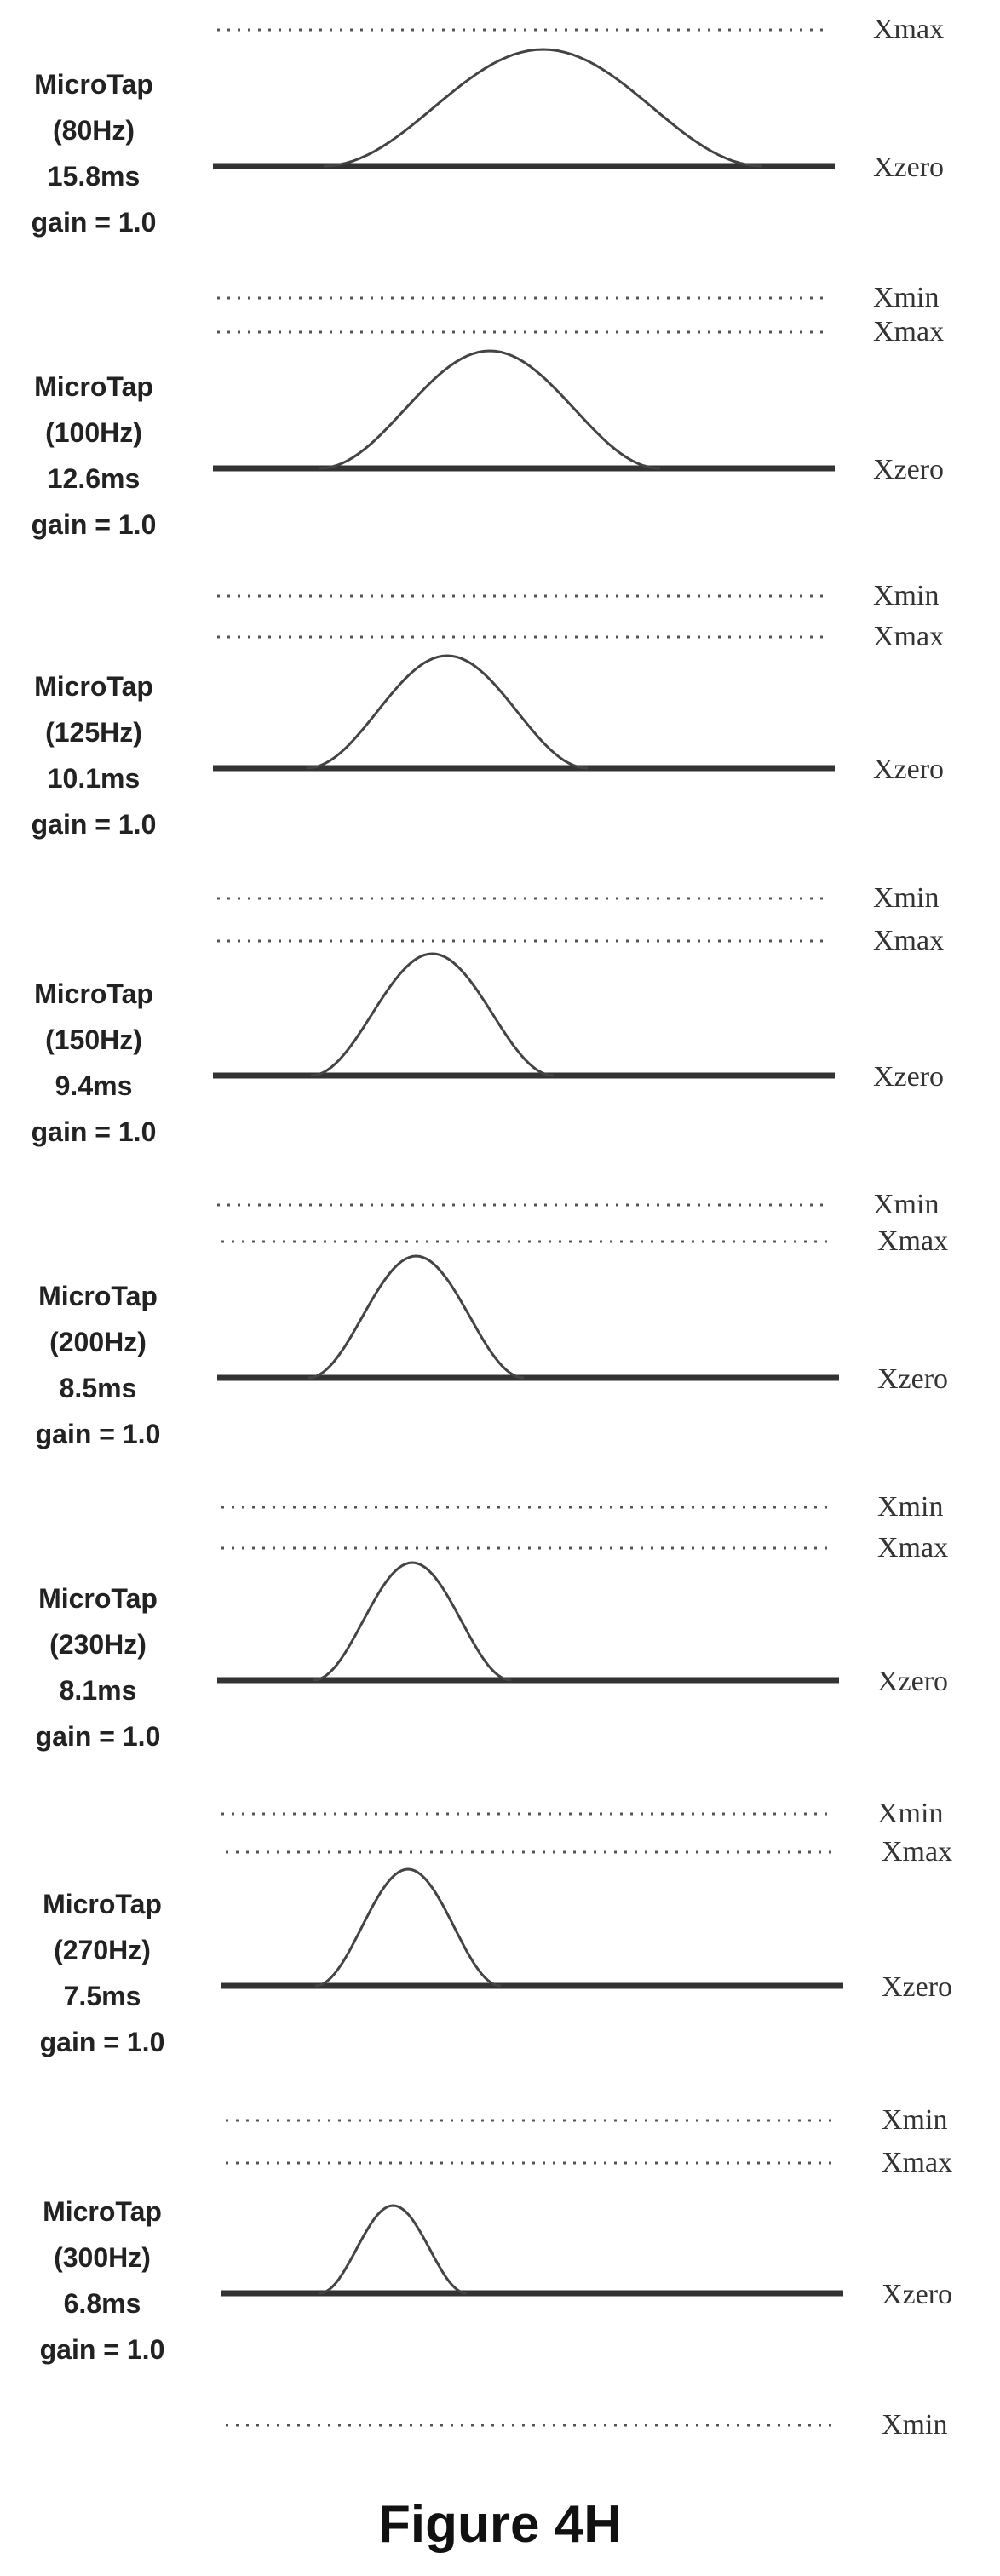  I want to click on panel-freq: (200Hz), so click(98, 1342).